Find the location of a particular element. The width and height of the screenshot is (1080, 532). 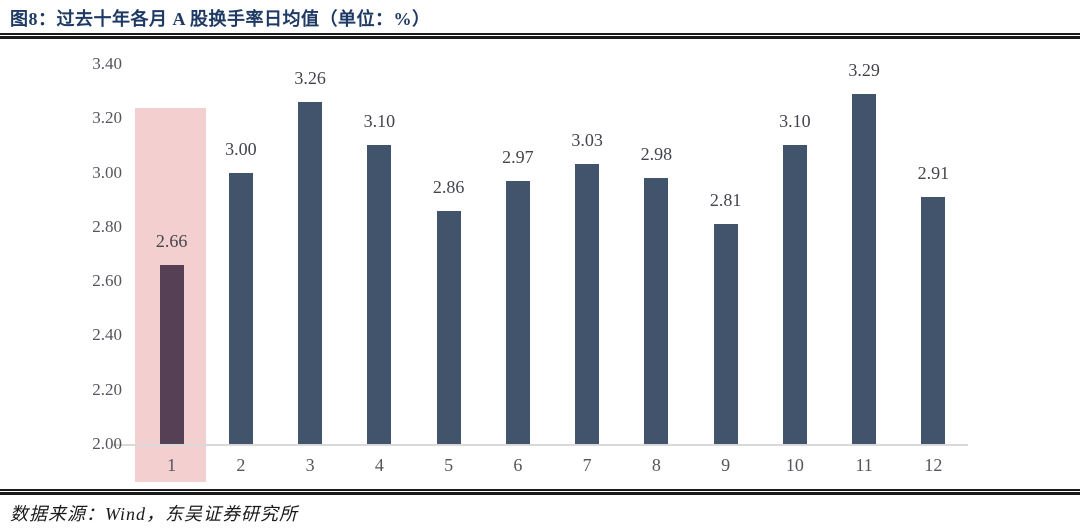

y-tick-label: 3.00 is located at coordinates (107, 172).